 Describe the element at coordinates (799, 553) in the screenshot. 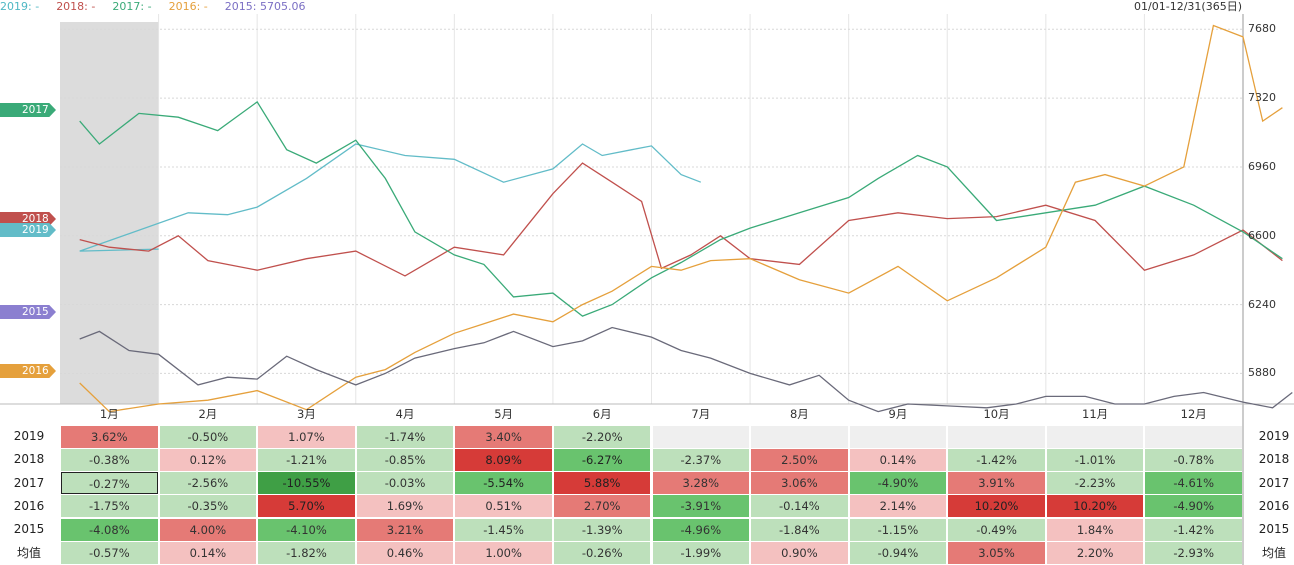

I see `table-cell: 0.90%` at that location.